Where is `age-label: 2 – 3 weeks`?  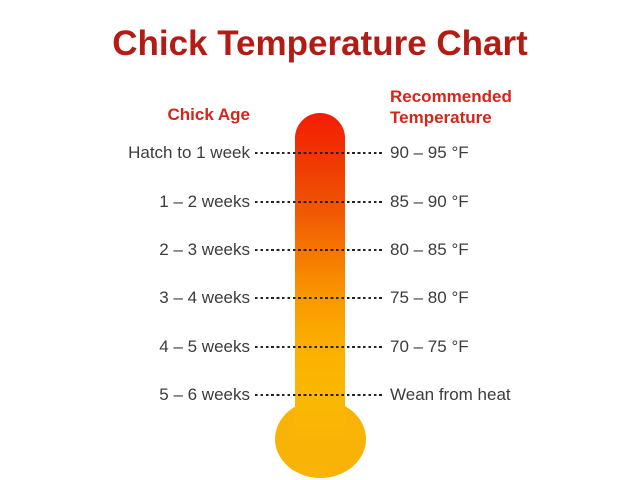
age-label: 2 – 3 weeks is located at coordinates (204, 249).